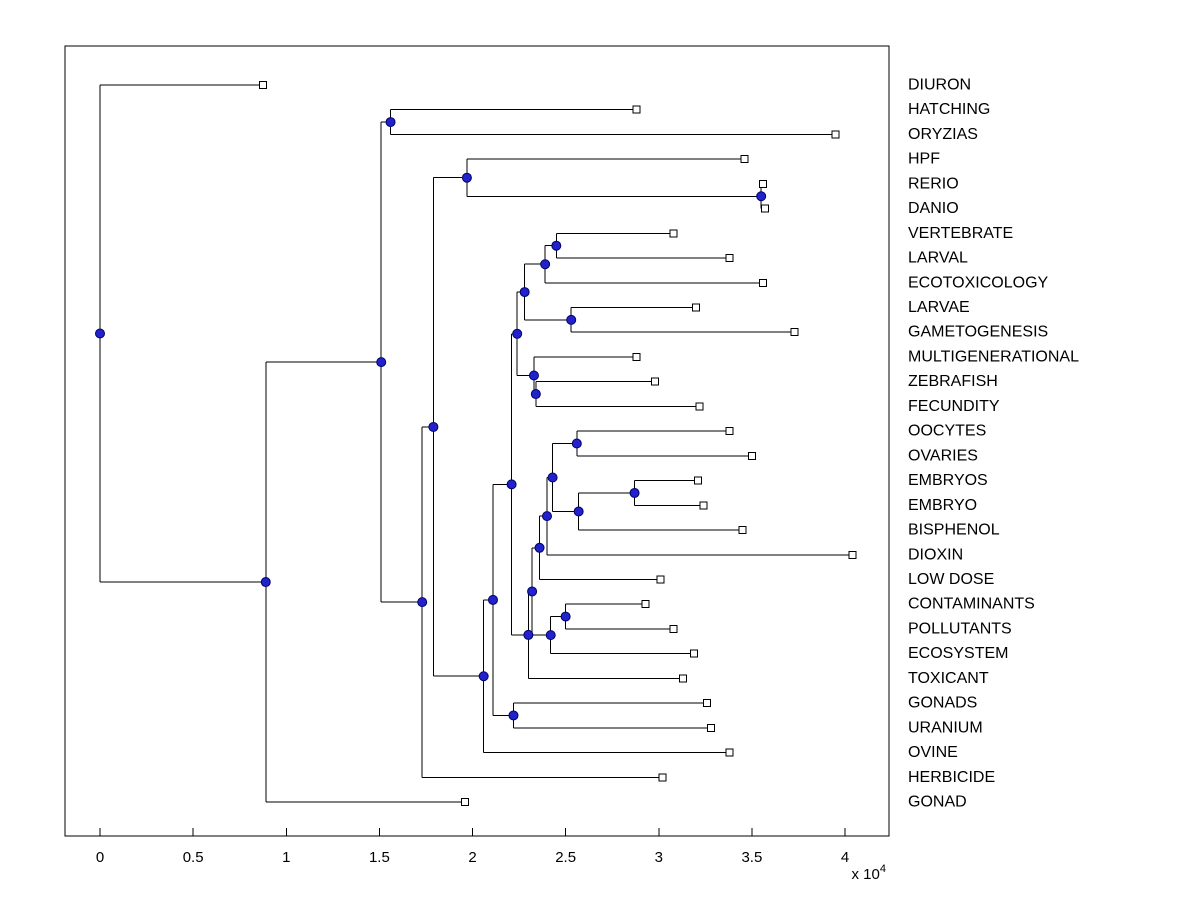 This screenshot has height=900, width=1200. What do you see at coordinates (951, 777) in the screenshot?
I see `leaf-label: HERBICIDE` at bounding box center [951, 777].